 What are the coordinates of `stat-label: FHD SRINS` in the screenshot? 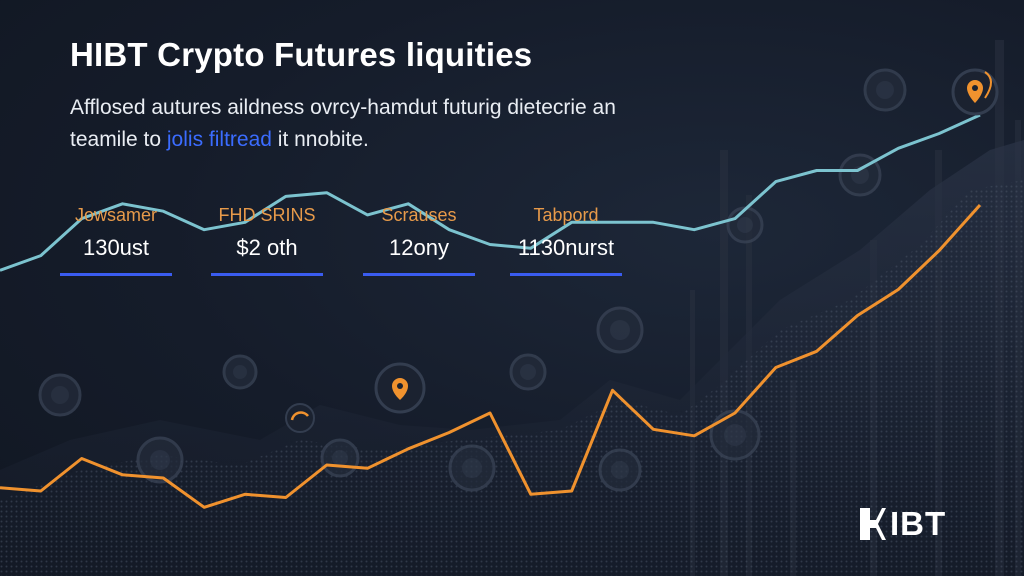 It's located at (267, 215).